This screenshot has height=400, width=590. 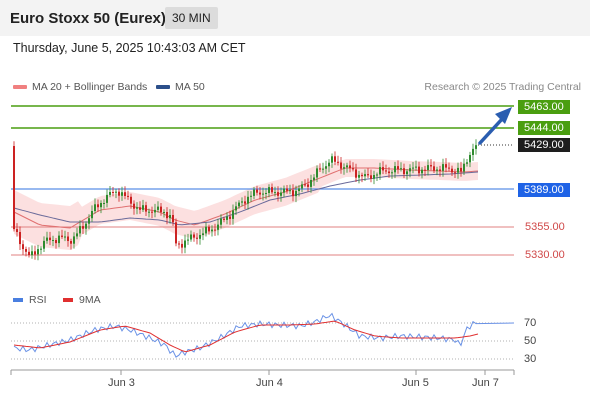 I want to click on legend-rsi: RSI, so click(x=30, y=300).